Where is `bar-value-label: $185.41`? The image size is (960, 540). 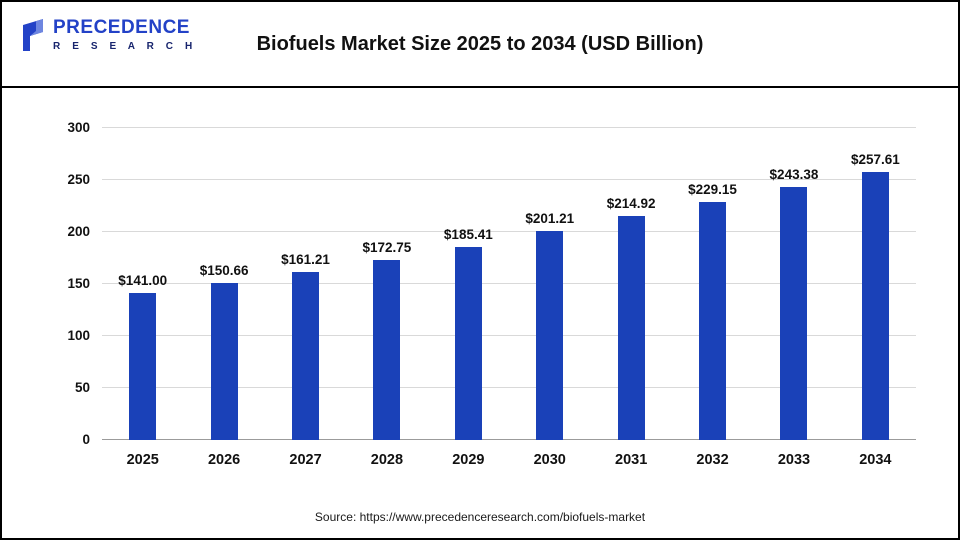
bar-value-label: $185.41 is located at coordinates (468, 235).